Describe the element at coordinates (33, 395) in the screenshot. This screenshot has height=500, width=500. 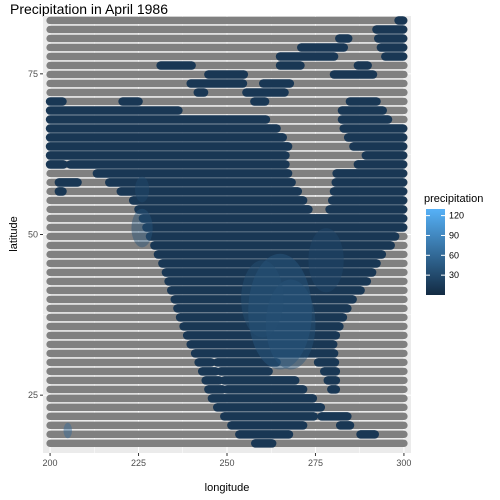
I see `y-tick-label: 25` at that location.